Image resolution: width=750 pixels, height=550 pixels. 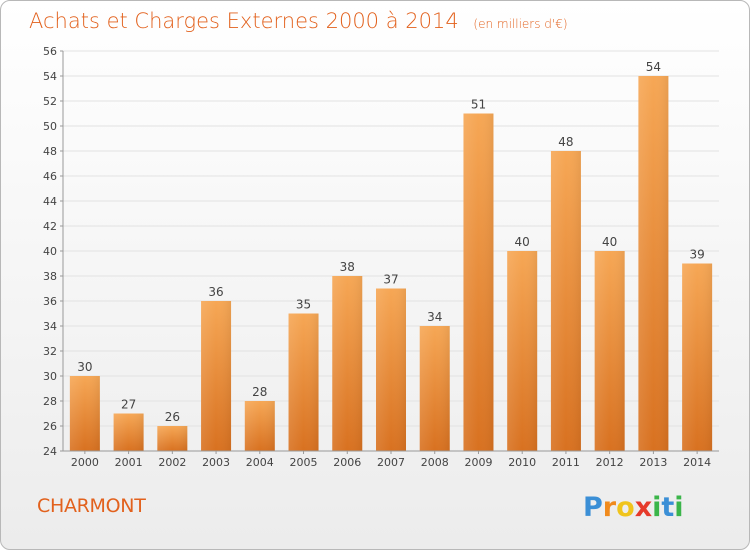 What do you see at coordinates (128, 405) in the screenshot?
I see `data-label: 27` at bounding box center [128, 405].